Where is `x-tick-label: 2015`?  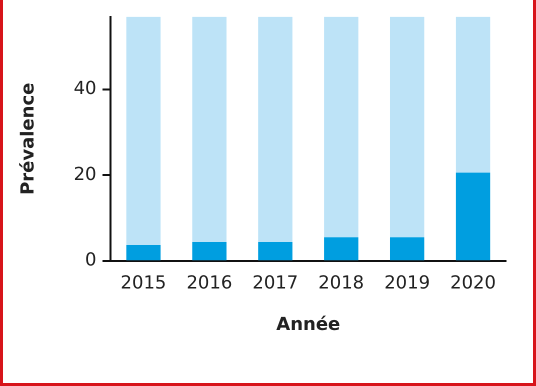
x-tick-label: 2015 is located at coordinates (143, 283).